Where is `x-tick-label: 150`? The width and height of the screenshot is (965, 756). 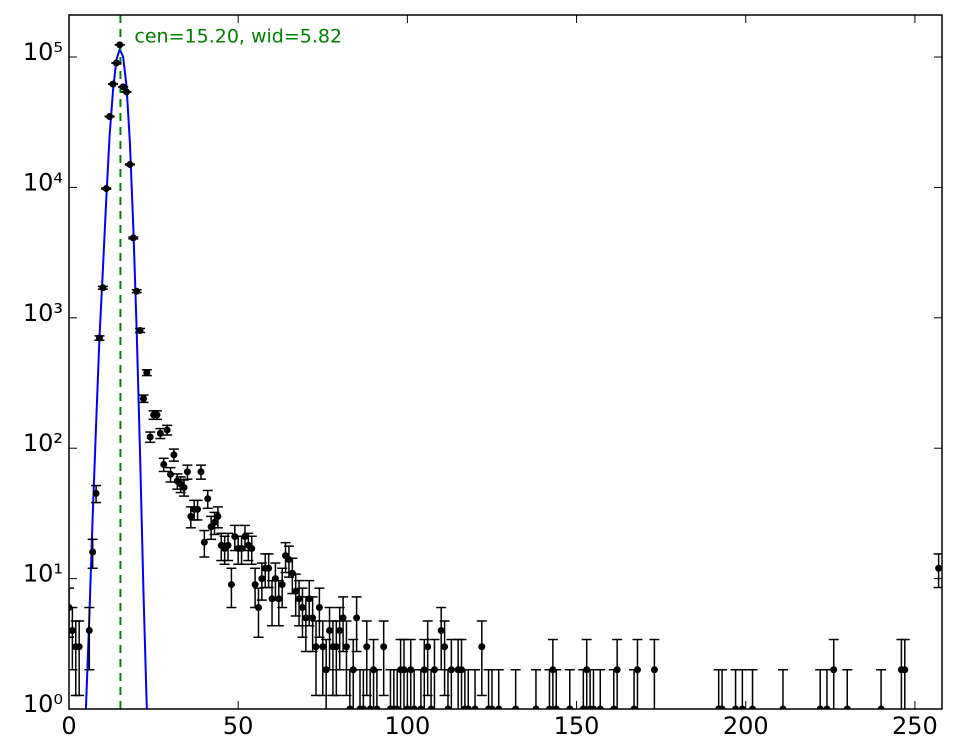 x-tick-label: 150 is located at coordinates (577, 726).